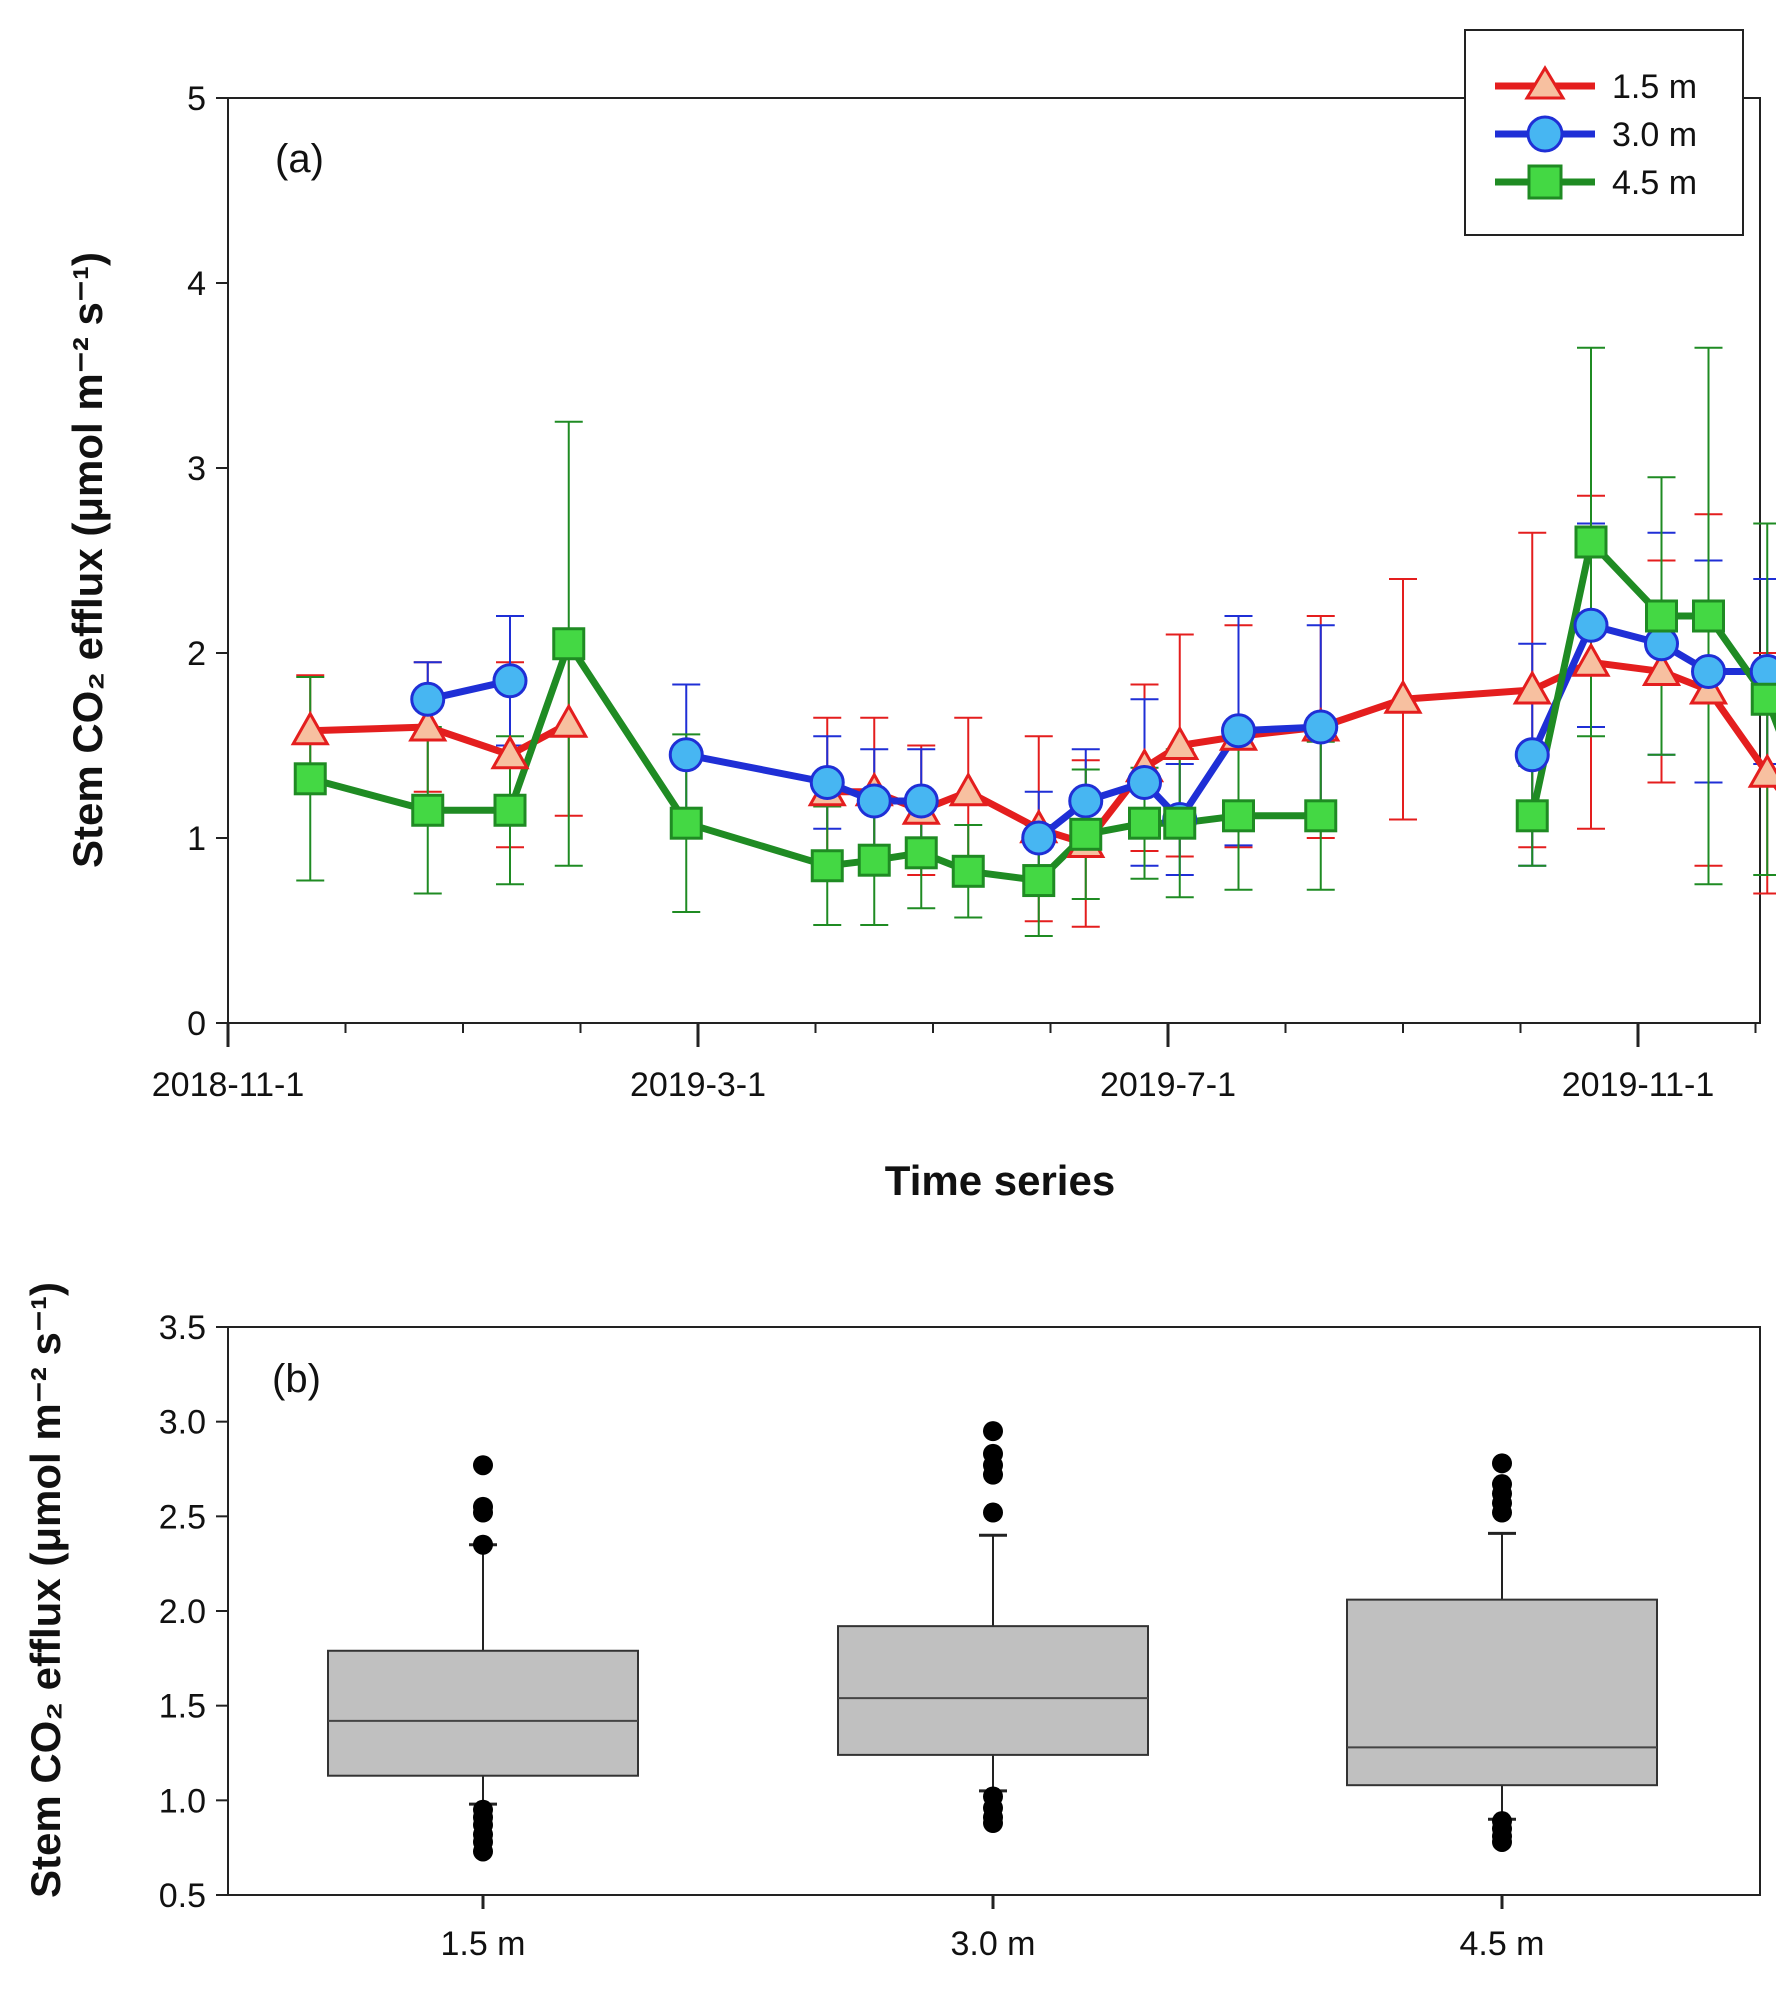  What do you see at coordinates (182, 1517) in the screenshot?
I see `y-tick-label: 2.5` at bounding box center [182, 1517].